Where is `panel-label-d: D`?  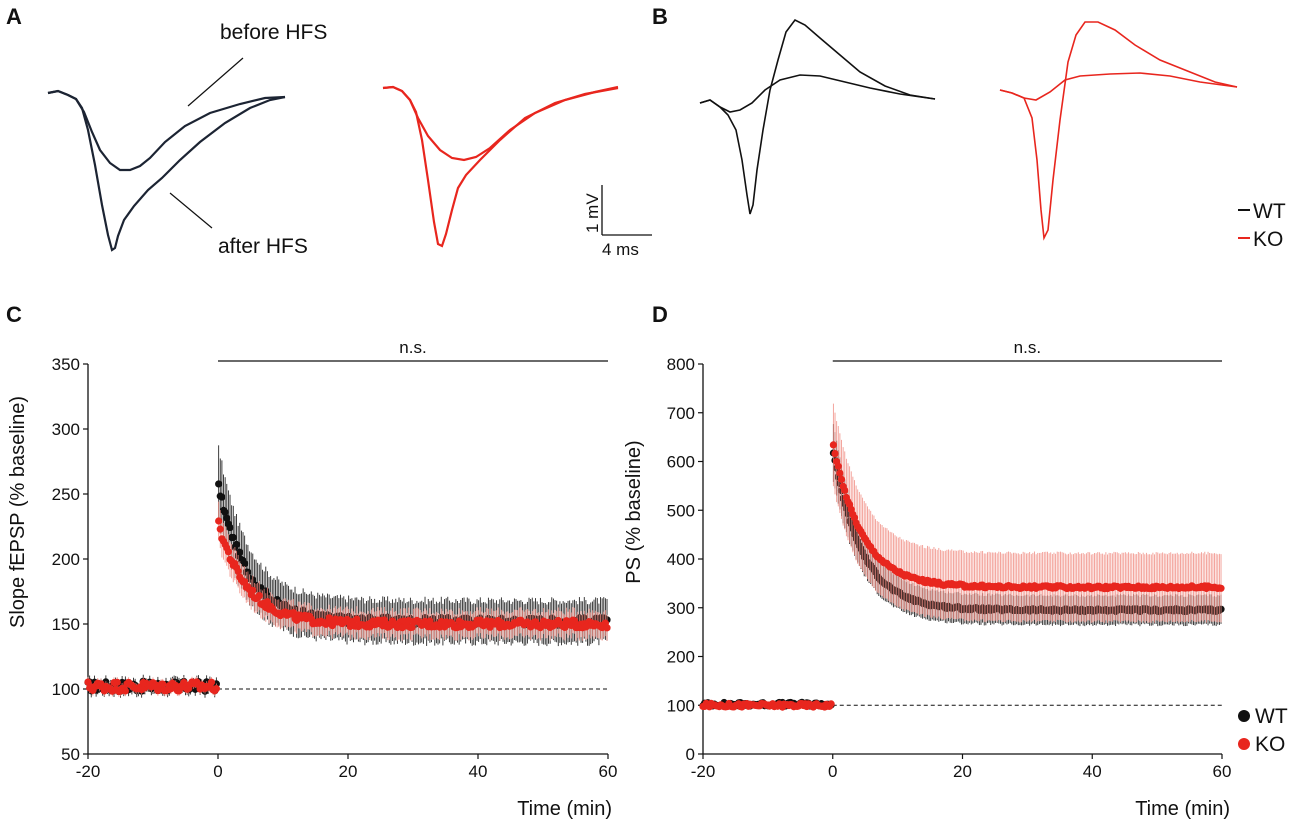
panel-label-d: D is located at coordinates (660, 314).